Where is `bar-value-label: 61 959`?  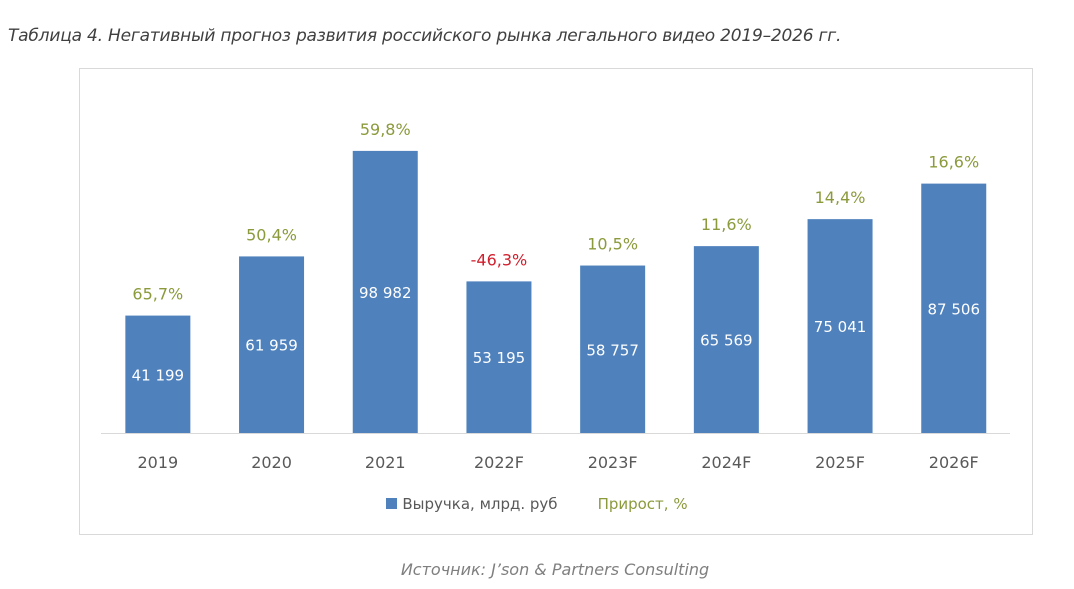
bar-value-label: 61 959 is located at coordinates (271, 346).